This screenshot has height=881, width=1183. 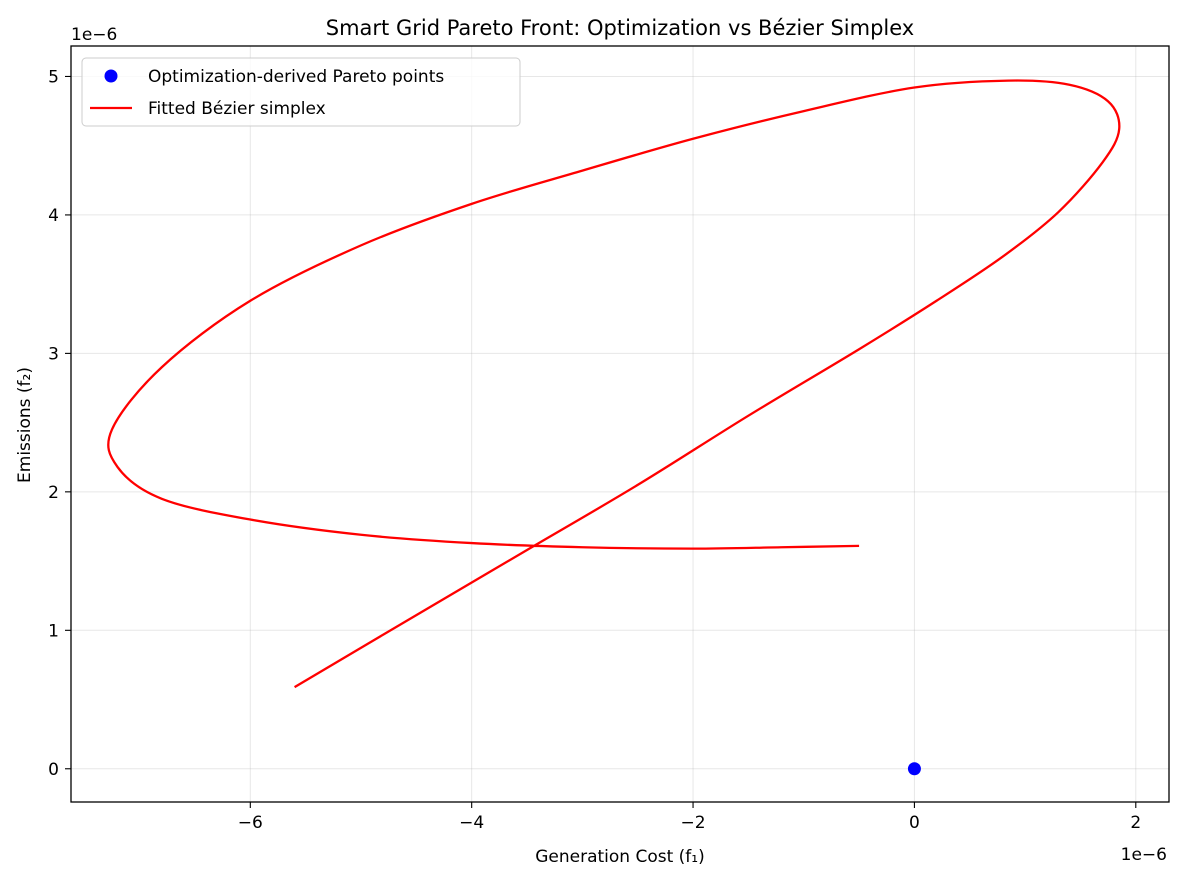 What do you see at coordinates (53, 493) in the screenshot?
I see `y-tick-label: 2` at bounding box center [53, 493].